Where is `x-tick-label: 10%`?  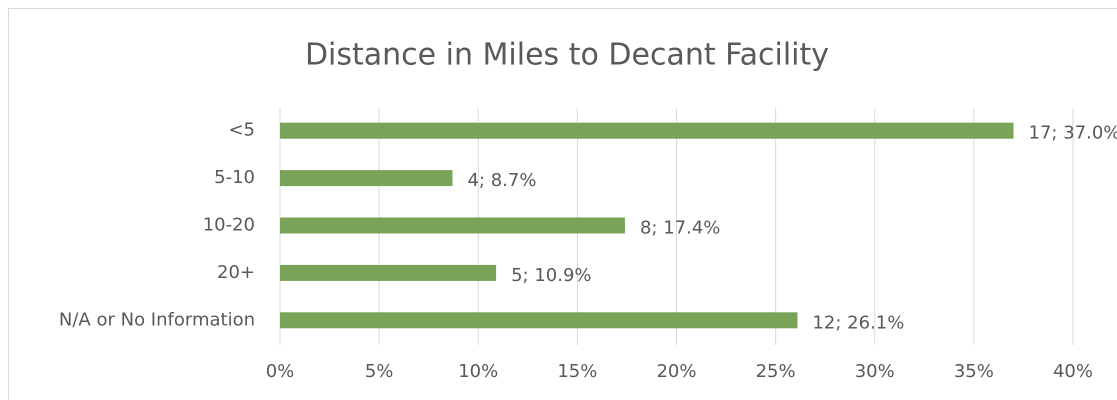
x-tick-label: 10% is located at coordinates (478, 371).